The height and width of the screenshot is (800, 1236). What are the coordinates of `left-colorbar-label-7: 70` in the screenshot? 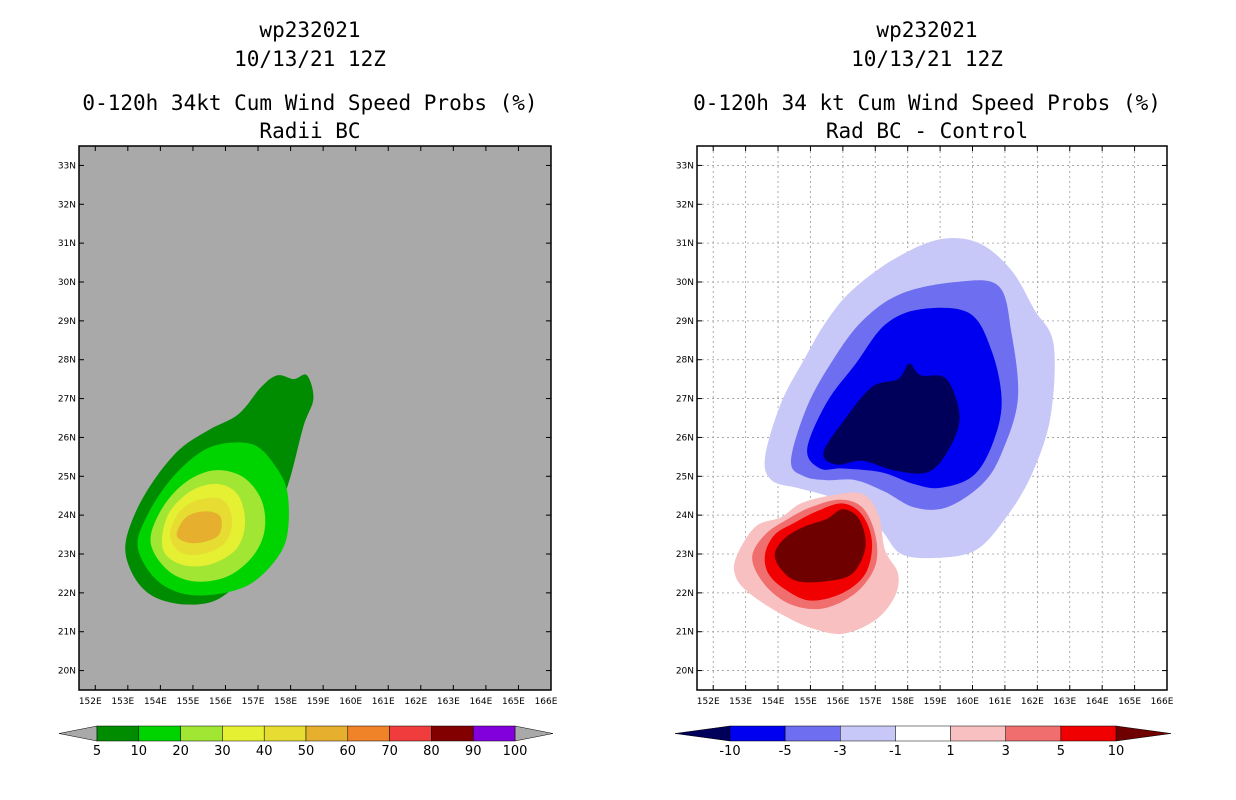 It's located at (389, 751).